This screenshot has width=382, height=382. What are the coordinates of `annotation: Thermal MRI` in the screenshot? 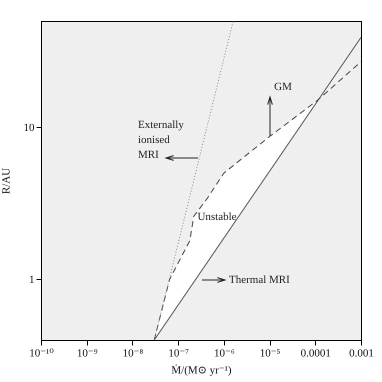 It's located at (259, 280).